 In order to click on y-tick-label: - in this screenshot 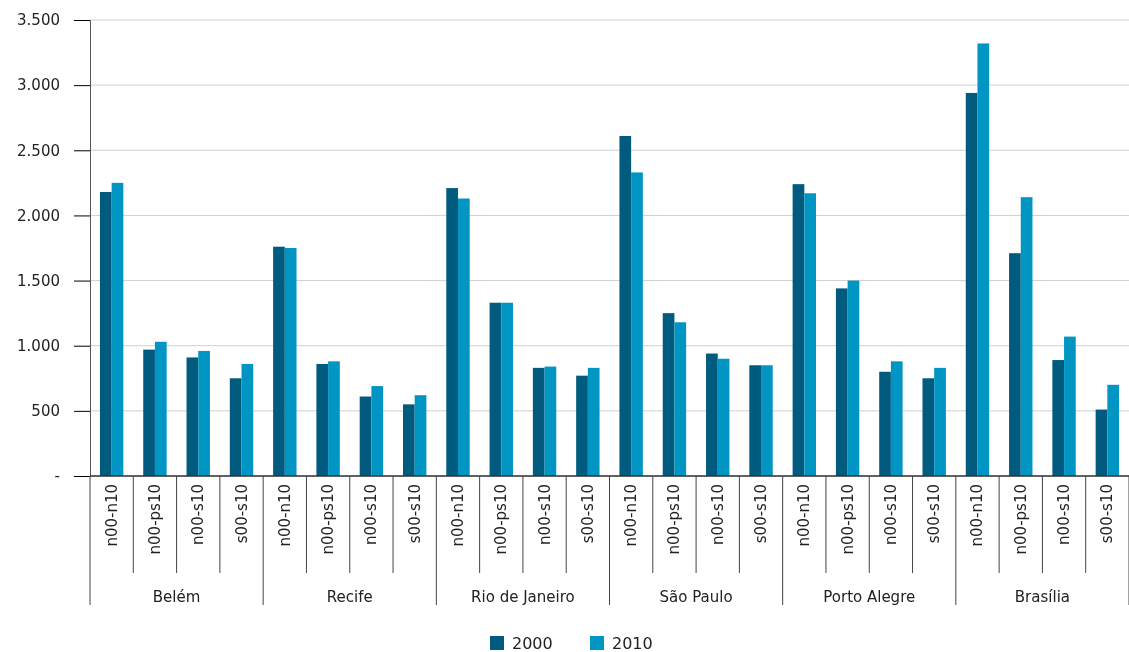, I will do `click(57, 476)`.